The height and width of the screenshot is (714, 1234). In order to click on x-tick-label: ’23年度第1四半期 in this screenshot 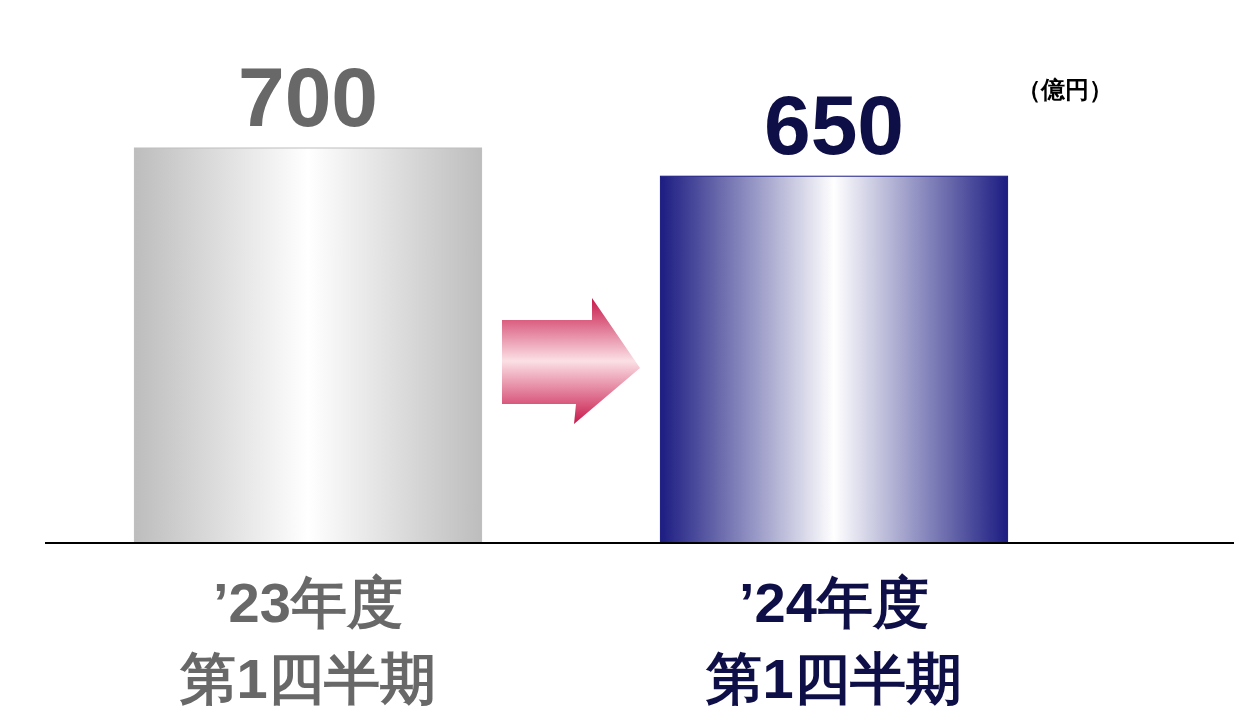, I will do `click(307, 640)`.